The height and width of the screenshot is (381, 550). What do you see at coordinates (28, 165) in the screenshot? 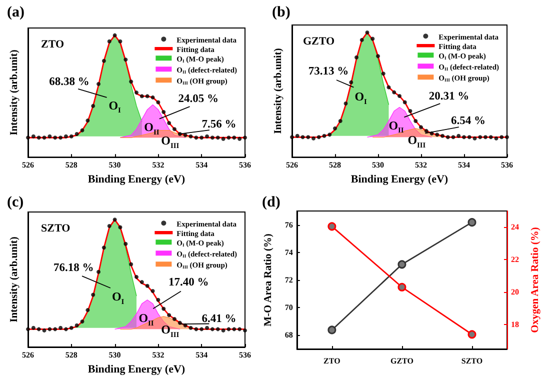
I see `x-tick-label: 526` at bounding box center [28, 165].